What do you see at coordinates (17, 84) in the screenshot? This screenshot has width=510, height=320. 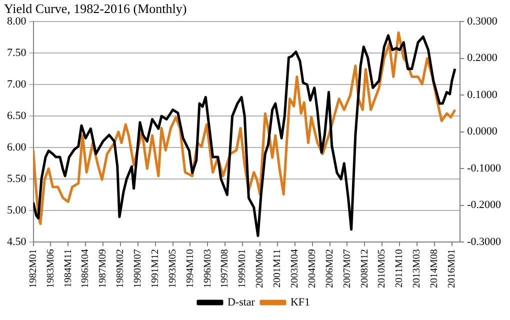 I see `y-tick-label: 7.00` at bounding box center [17, 84].